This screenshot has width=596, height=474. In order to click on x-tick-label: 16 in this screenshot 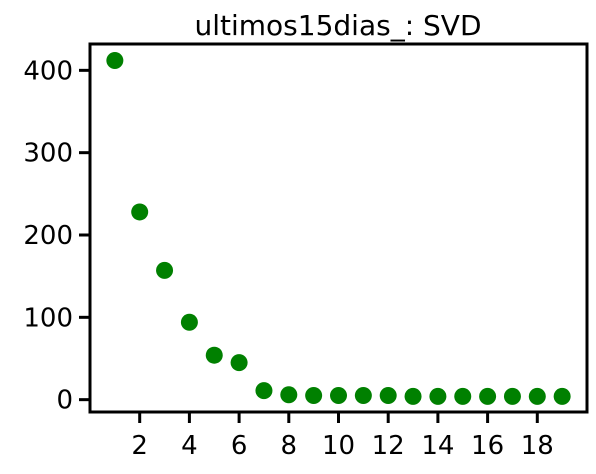, I will do `click(487, 446)`.